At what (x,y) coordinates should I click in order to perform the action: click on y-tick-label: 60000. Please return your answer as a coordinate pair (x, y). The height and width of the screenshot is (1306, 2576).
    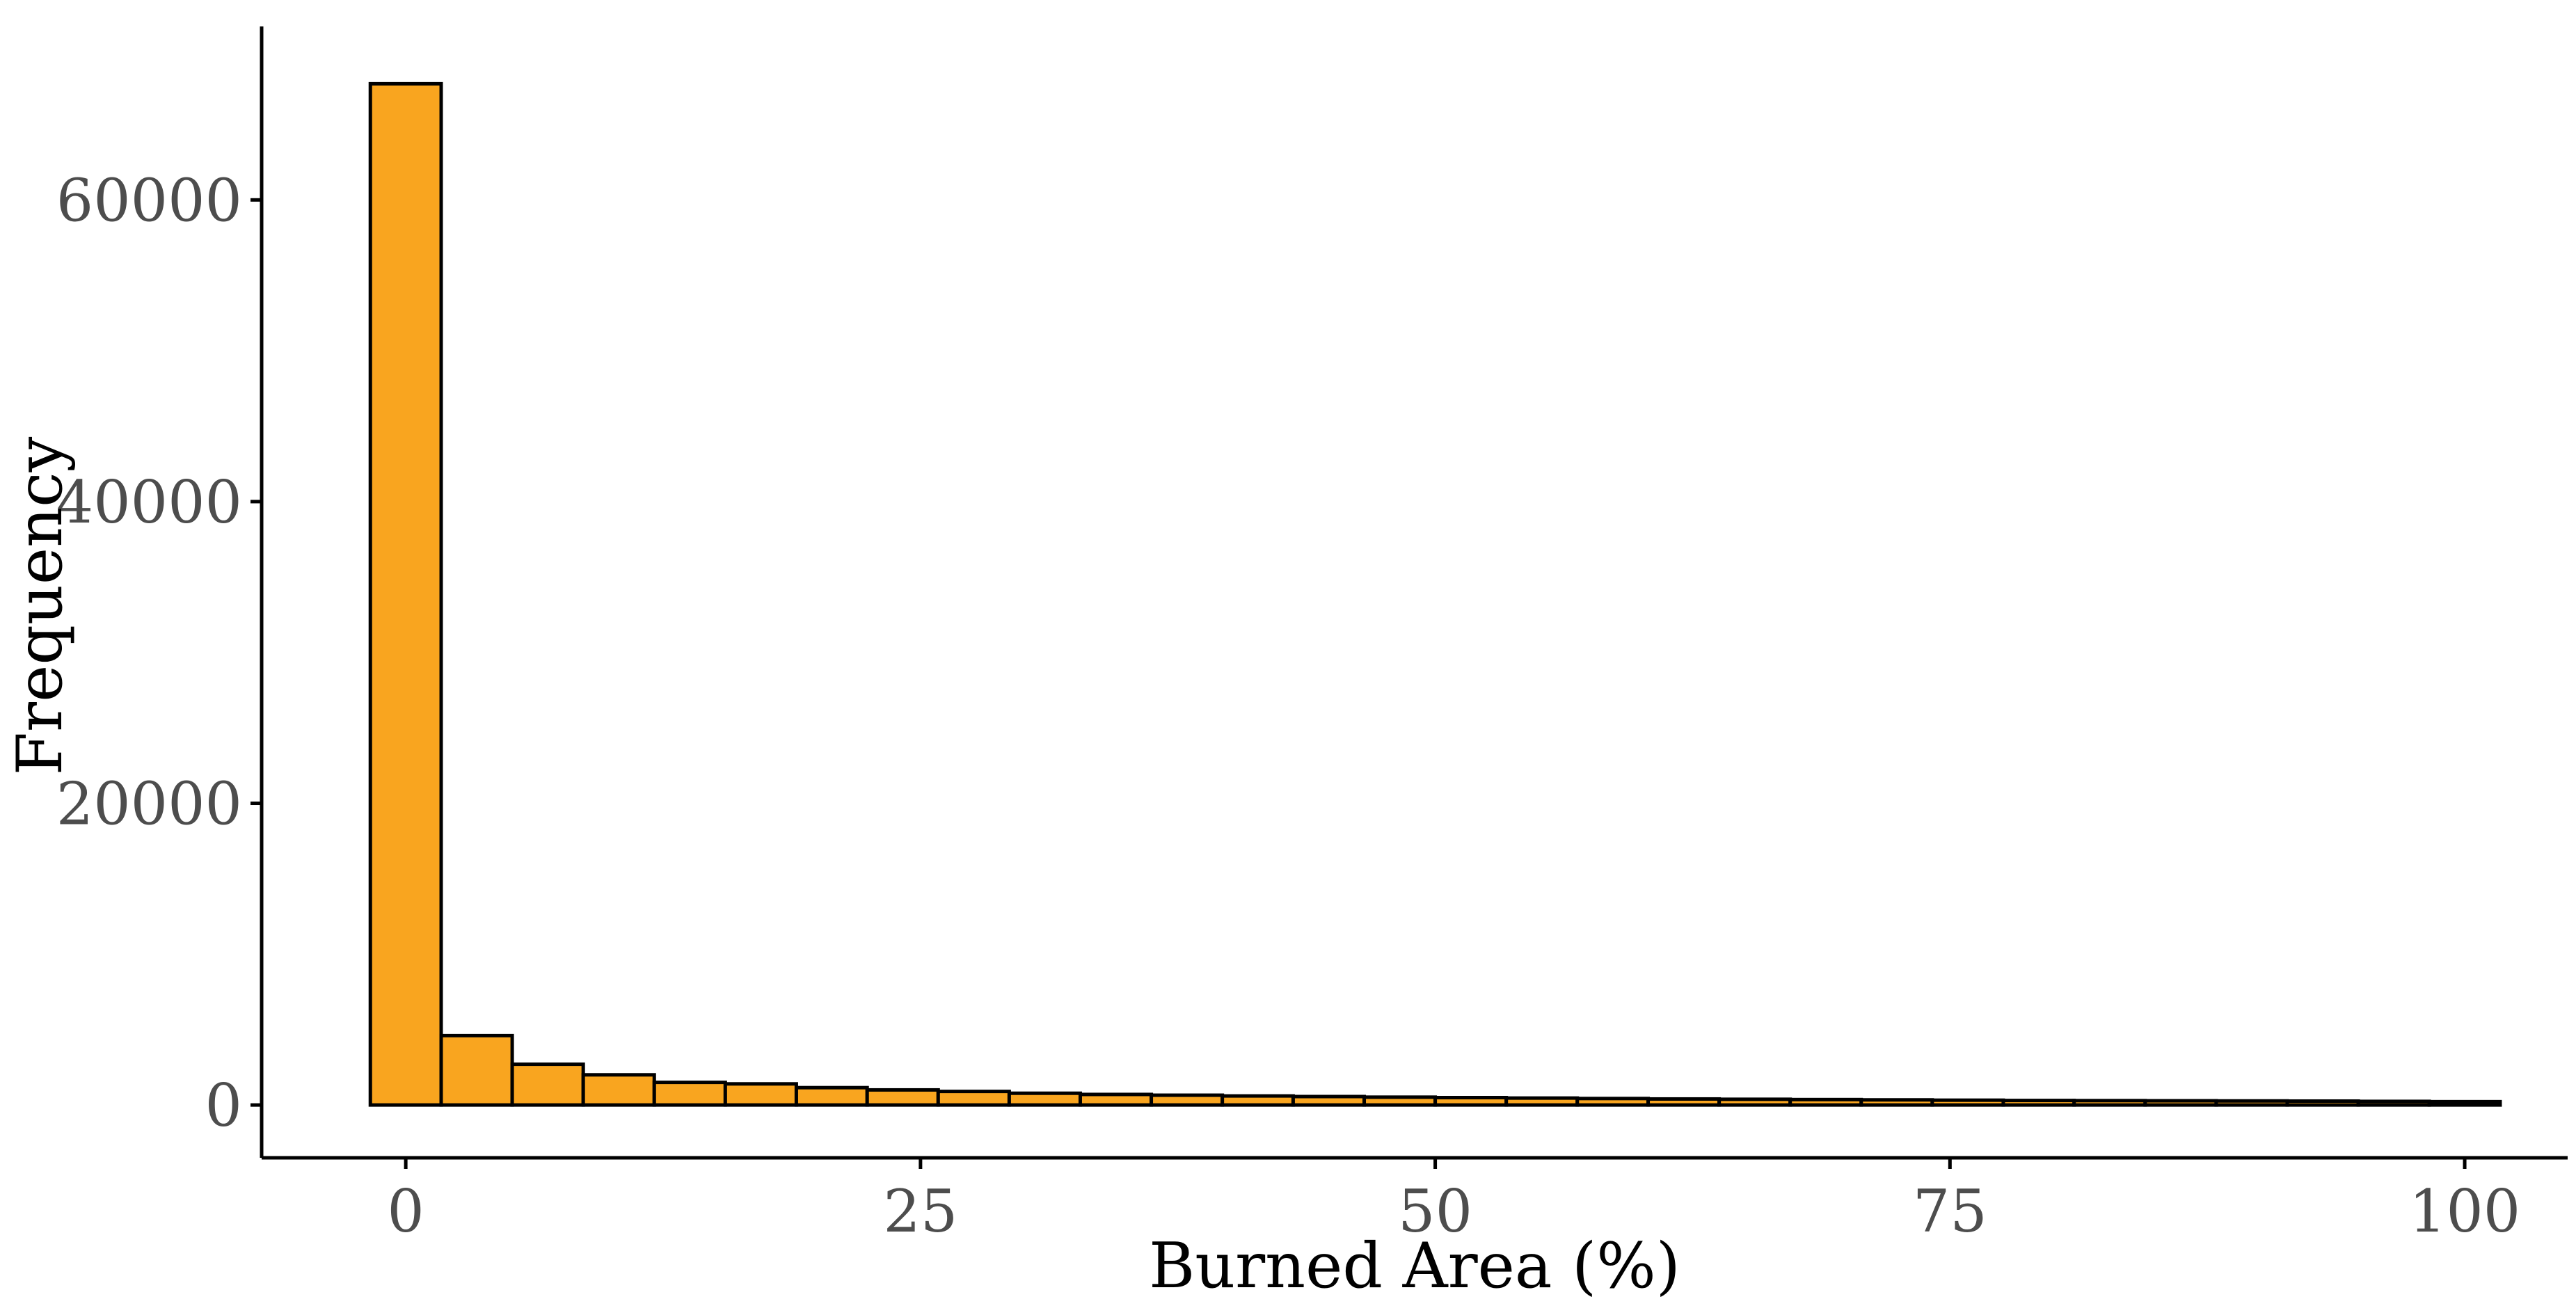
    Looking at the image, I should click on (149, 200).